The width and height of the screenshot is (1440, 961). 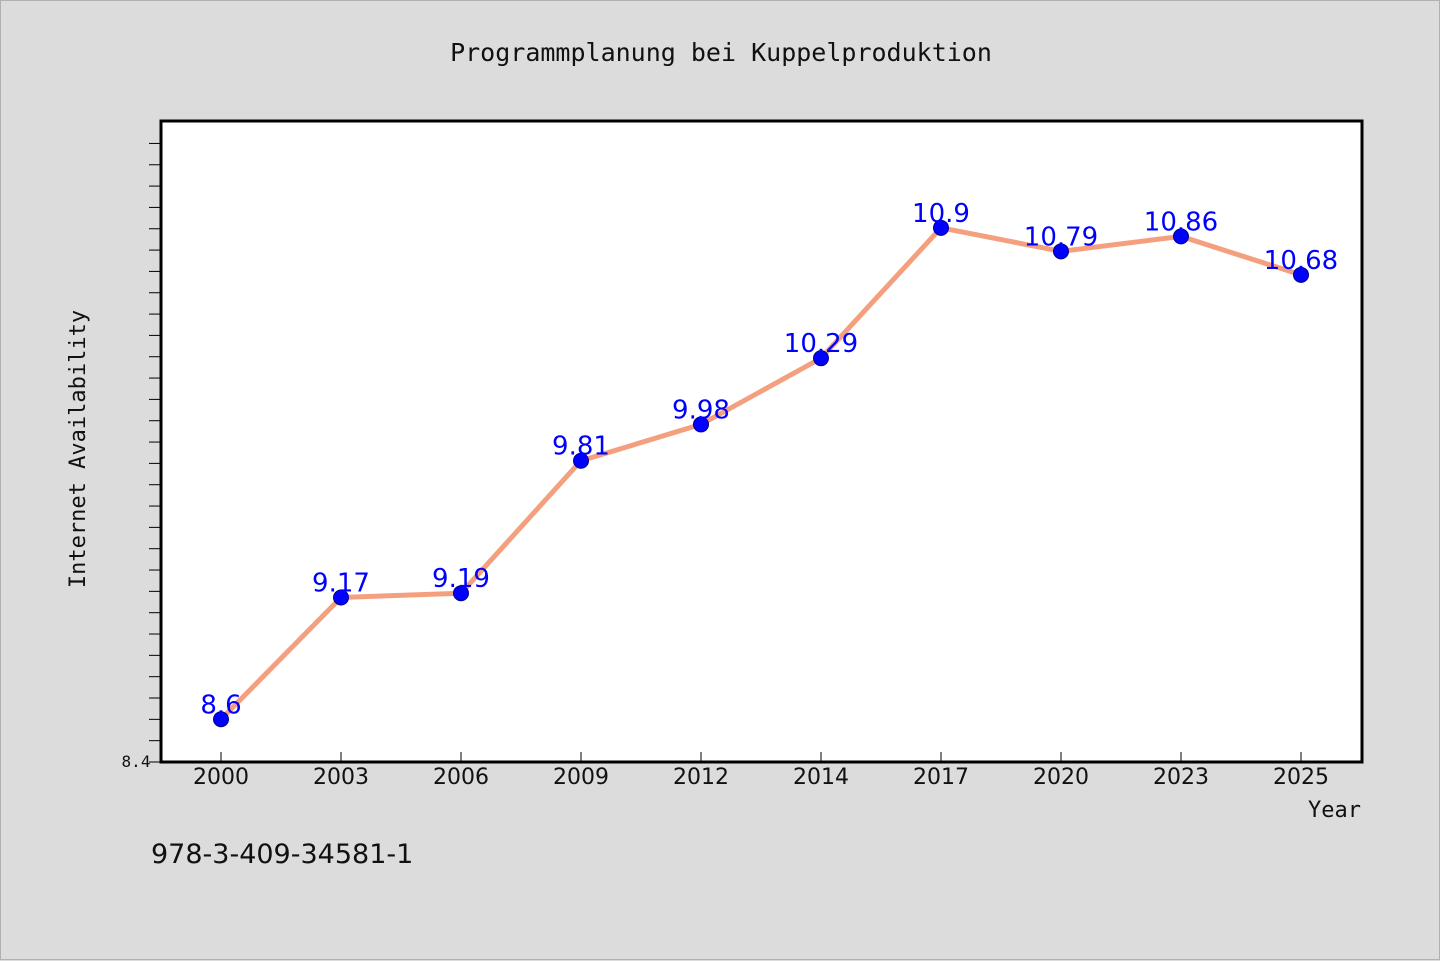 What do you see at coordinates (341, 777) in the screenshot?
I see `x-tick-label: 2003` at bounding box center [341, 777].